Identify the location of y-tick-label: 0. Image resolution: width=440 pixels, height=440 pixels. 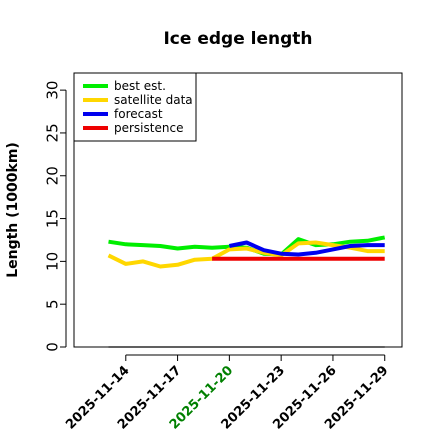
(52, 347).